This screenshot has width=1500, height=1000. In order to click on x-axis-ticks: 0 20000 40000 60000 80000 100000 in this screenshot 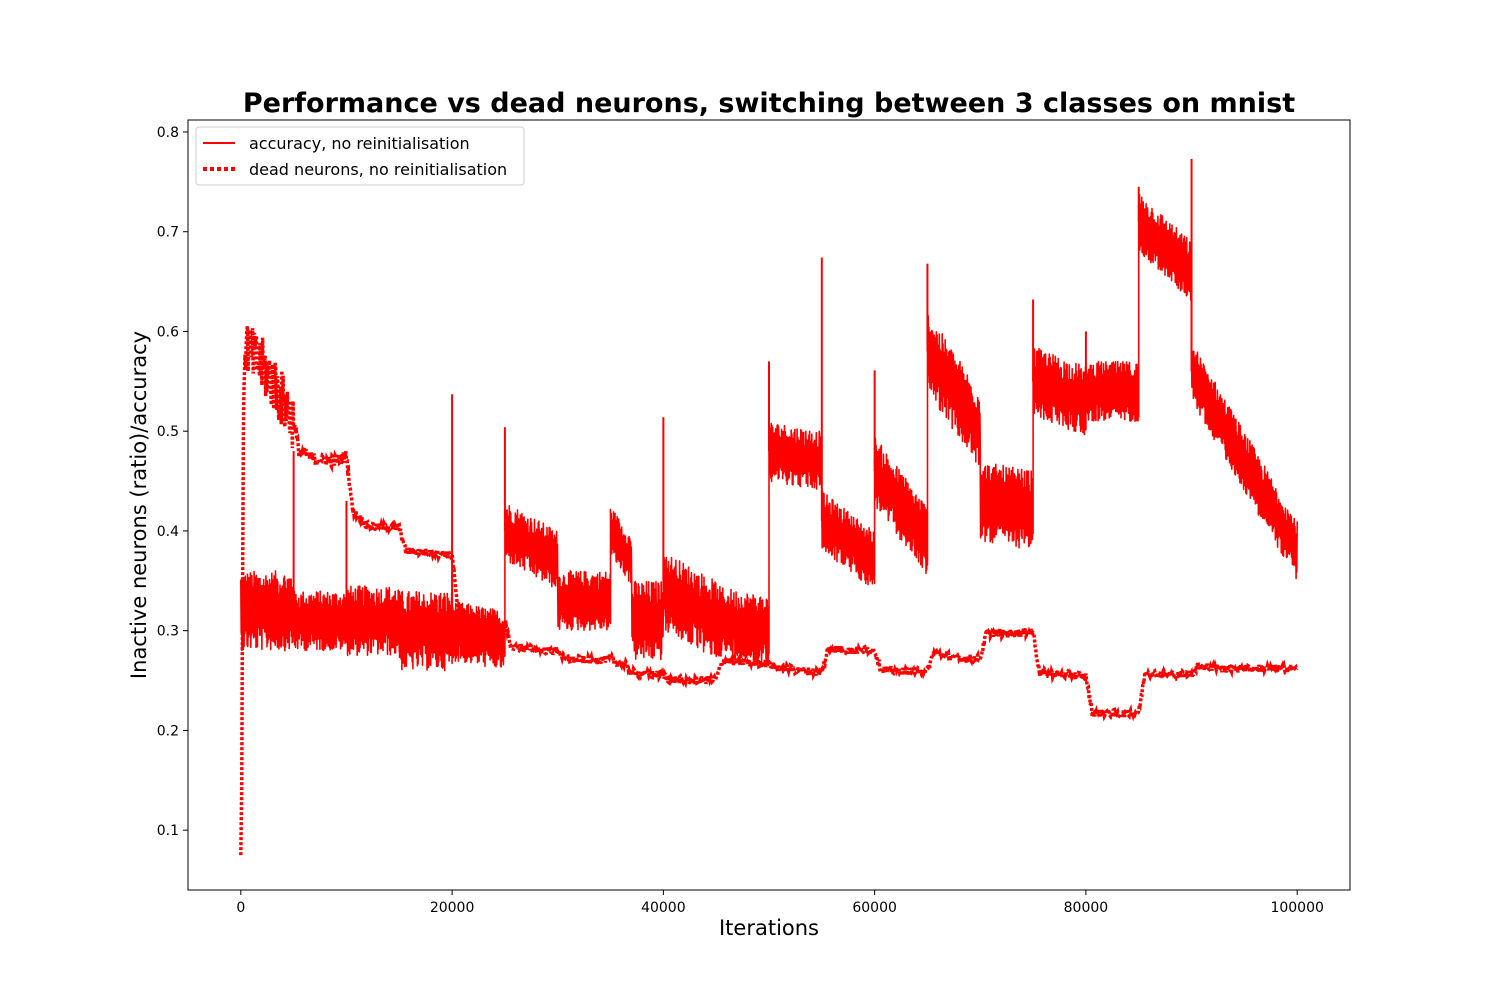, I will do `click(780, 903)`.